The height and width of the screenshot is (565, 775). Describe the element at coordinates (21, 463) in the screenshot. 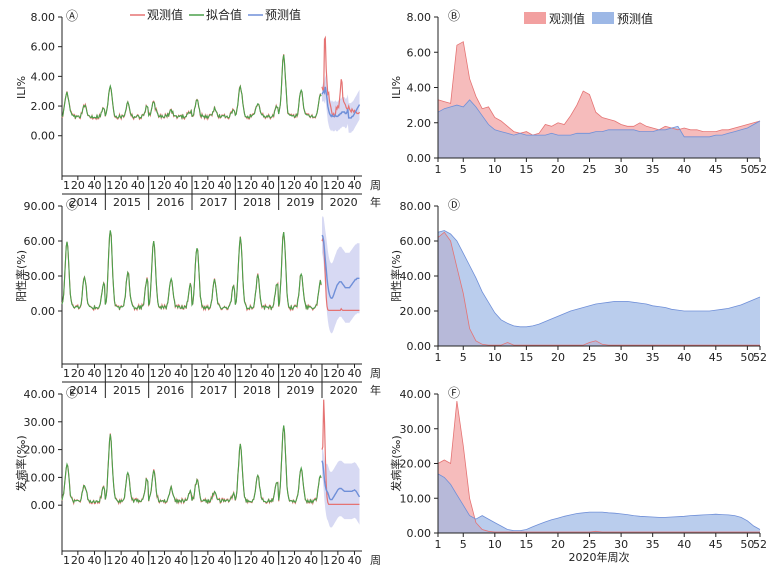

I see `y-axis-label: 发病率(‰)` at that location.